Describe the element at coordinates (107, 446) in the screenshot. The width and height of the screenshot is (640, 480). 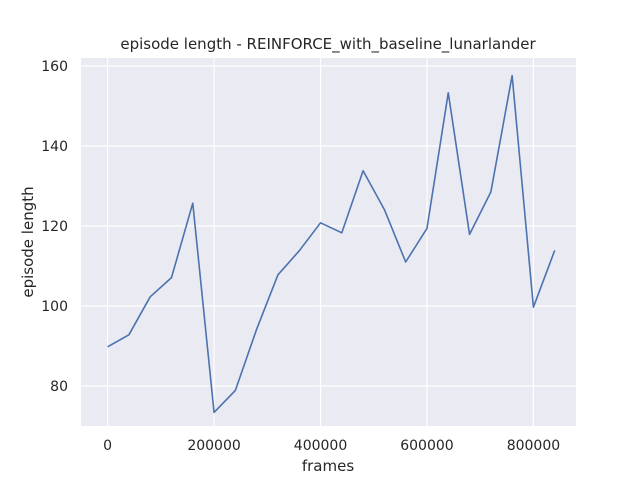
I see `x-tick-label: 0` at that location.